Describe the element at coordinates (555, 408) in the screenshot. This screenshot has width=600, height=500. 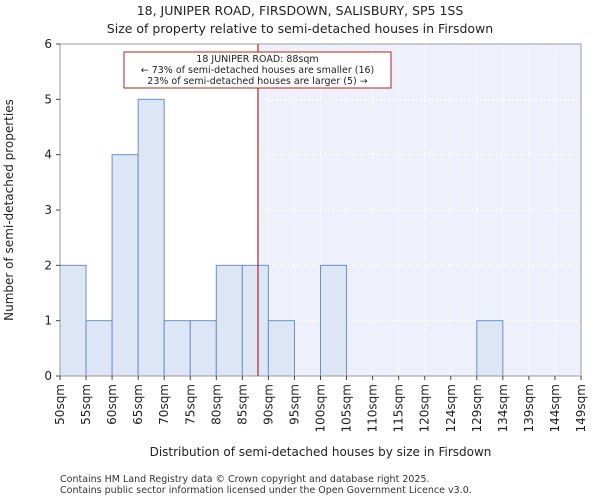
I see `x-tick-label: 144sqm` at that location.